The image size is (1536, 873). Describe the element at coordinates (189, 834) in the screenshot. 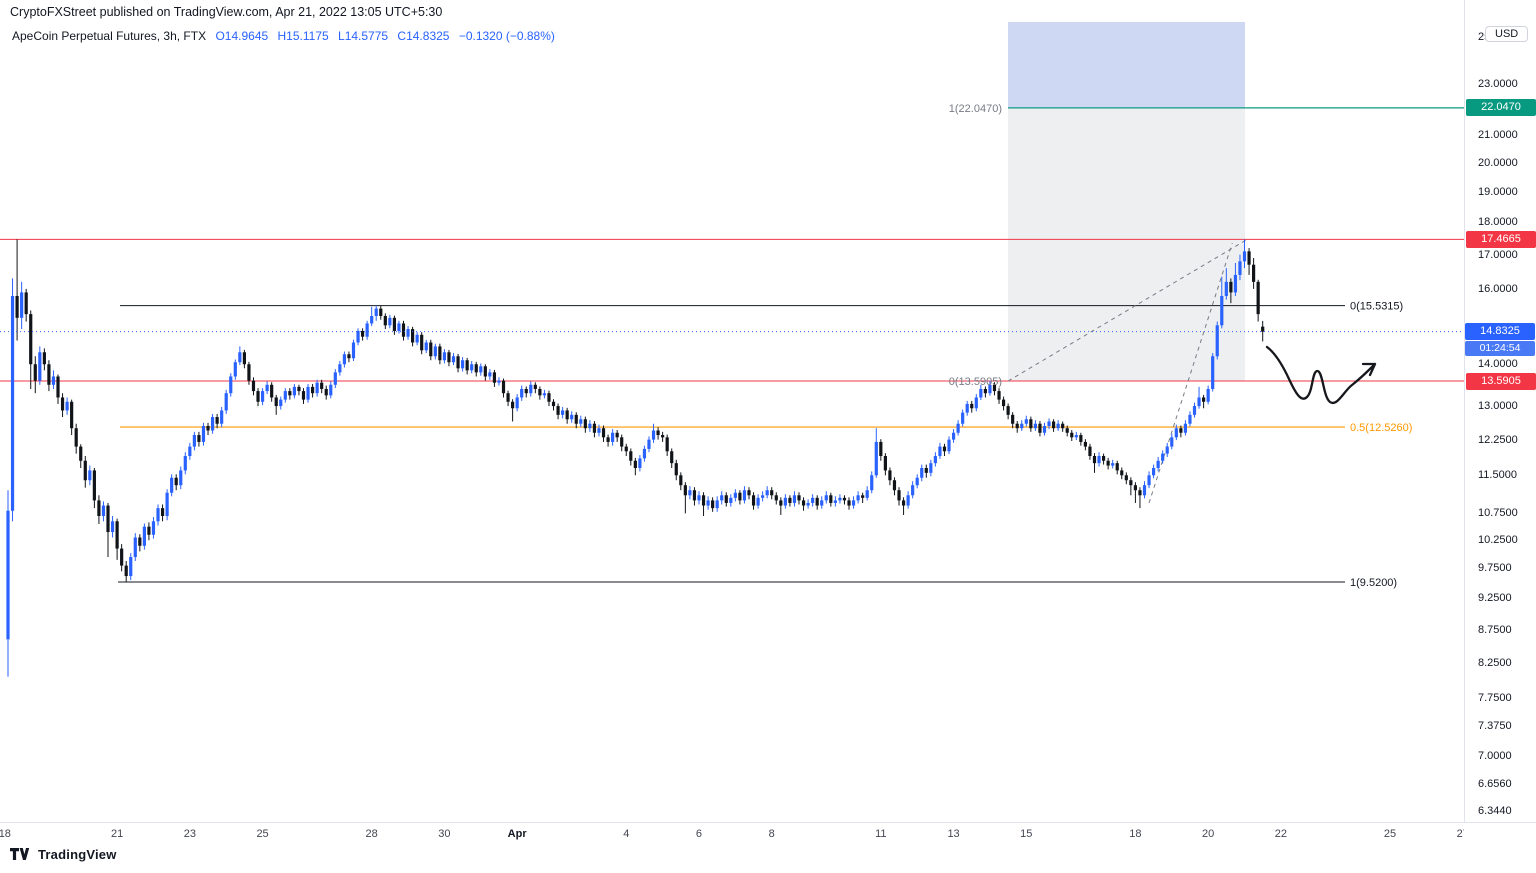

I see `time-tick: 23` at that location.